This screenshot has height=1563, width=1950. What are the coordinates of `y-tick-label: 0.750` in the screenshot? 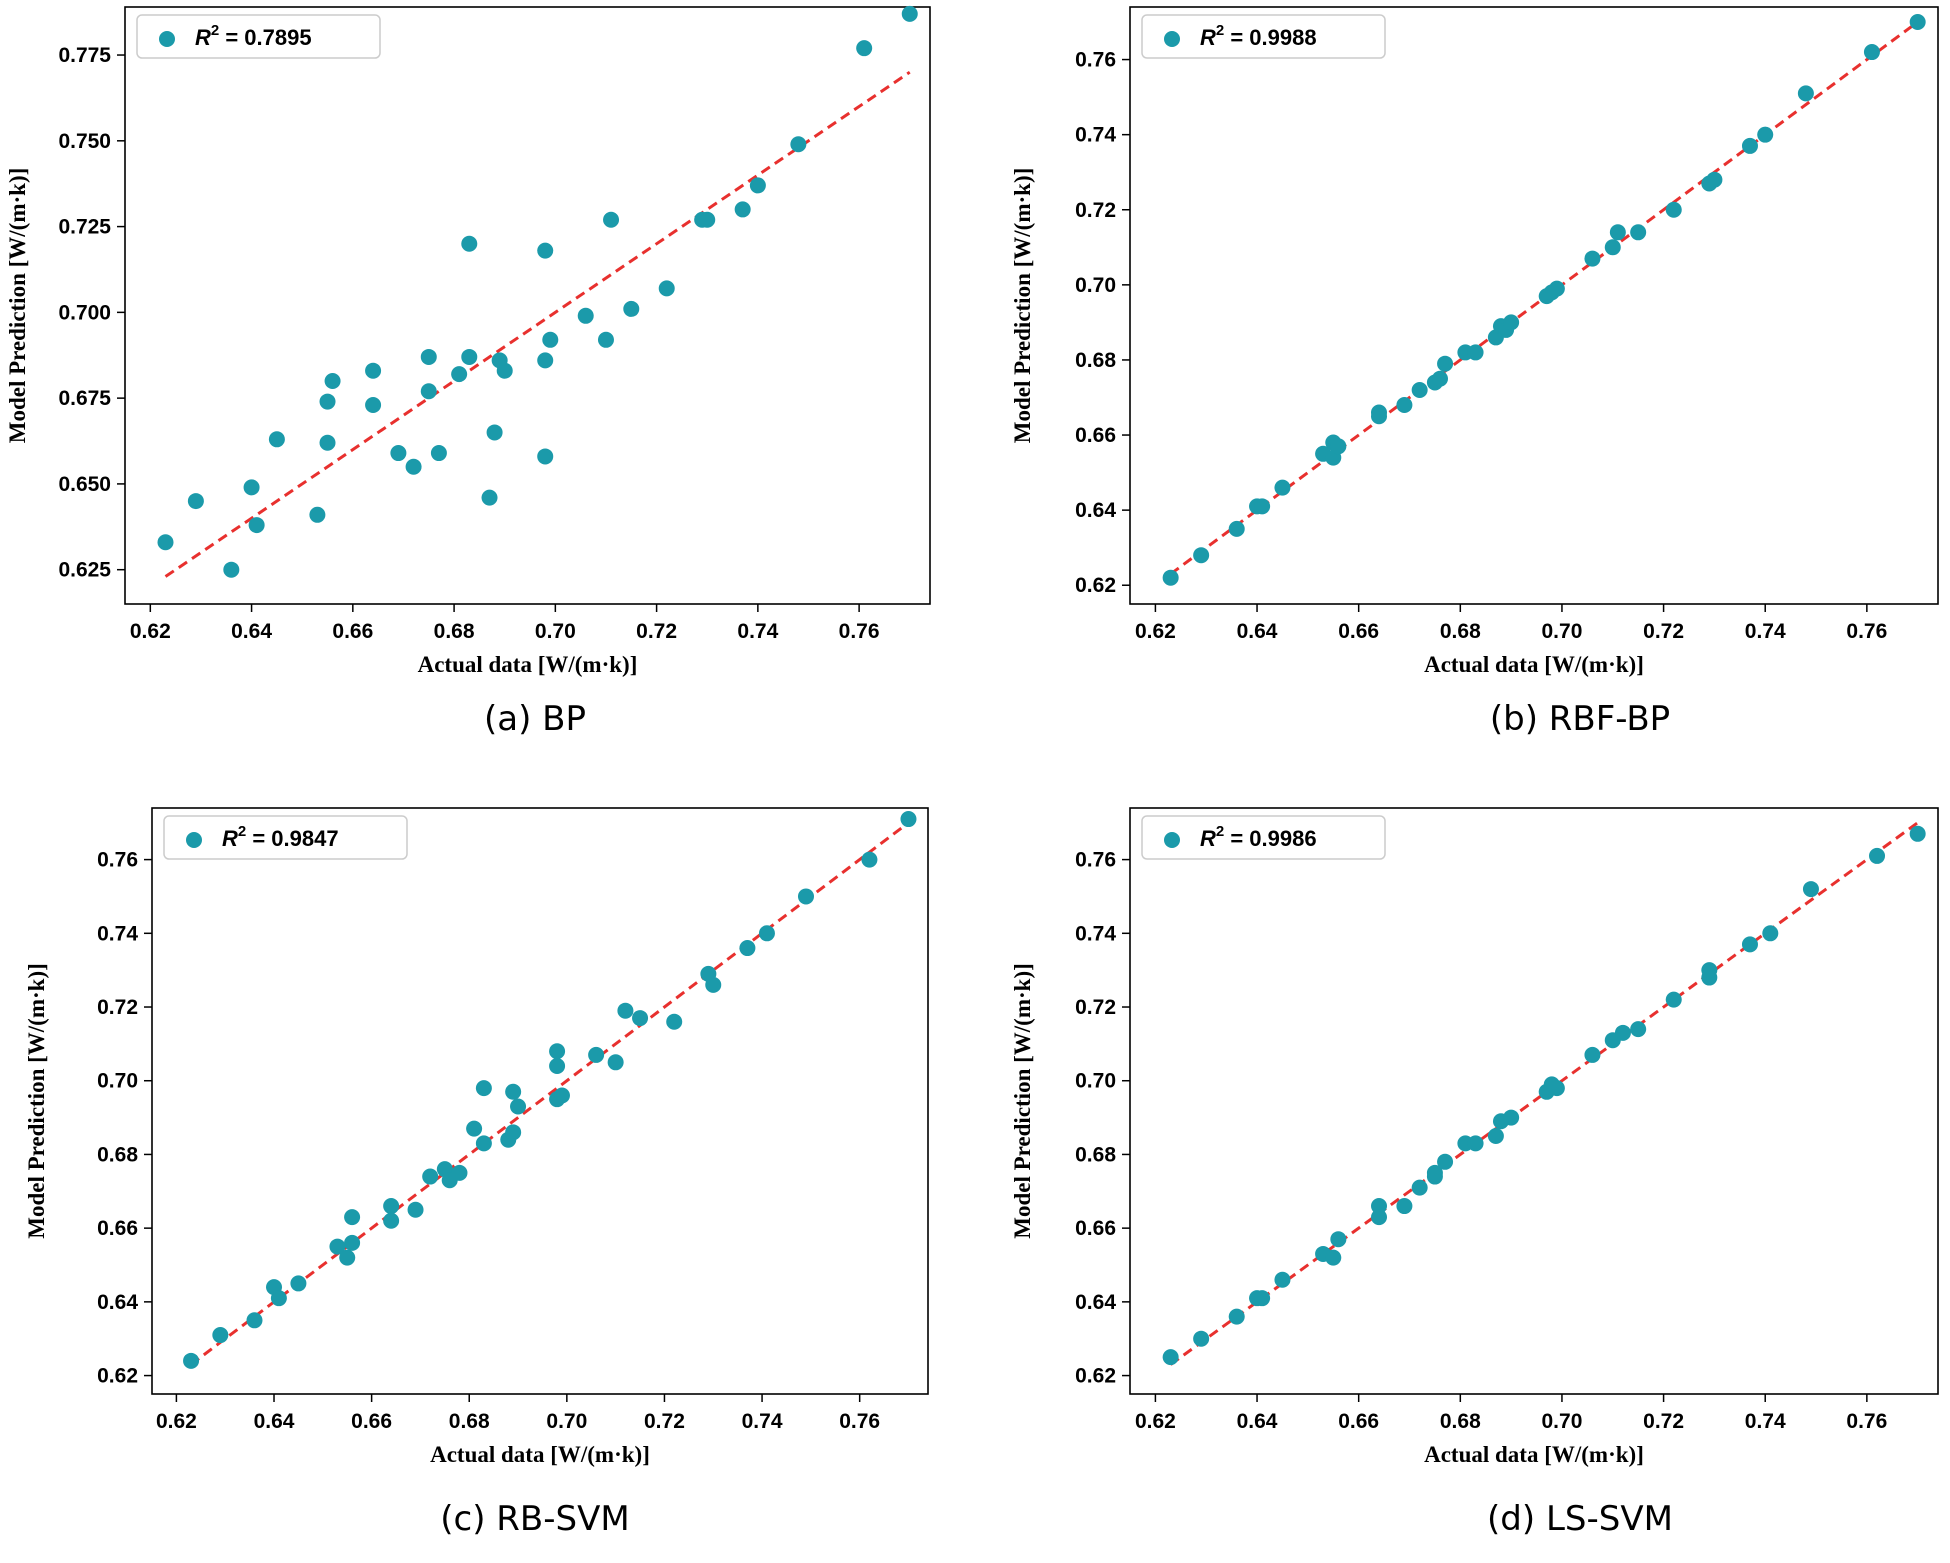 It's located at (84, 141).